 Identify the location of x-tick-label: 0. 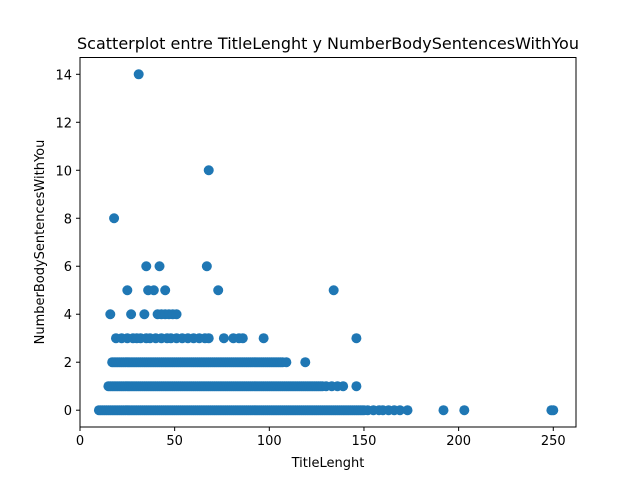
(80, 441).